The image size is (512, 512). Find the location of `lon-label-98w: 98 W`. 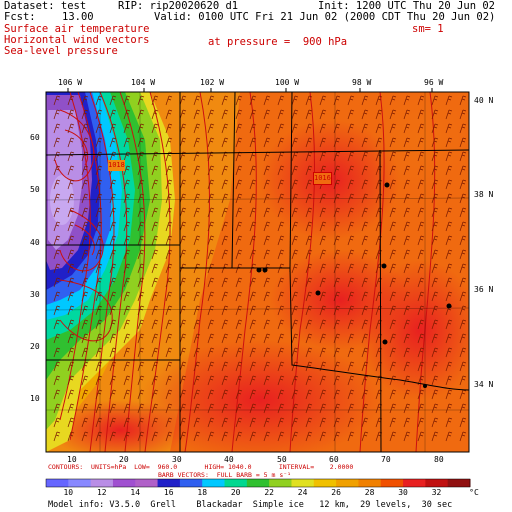

lon-label-98w: 98 W is located at coordinates (362, 82).